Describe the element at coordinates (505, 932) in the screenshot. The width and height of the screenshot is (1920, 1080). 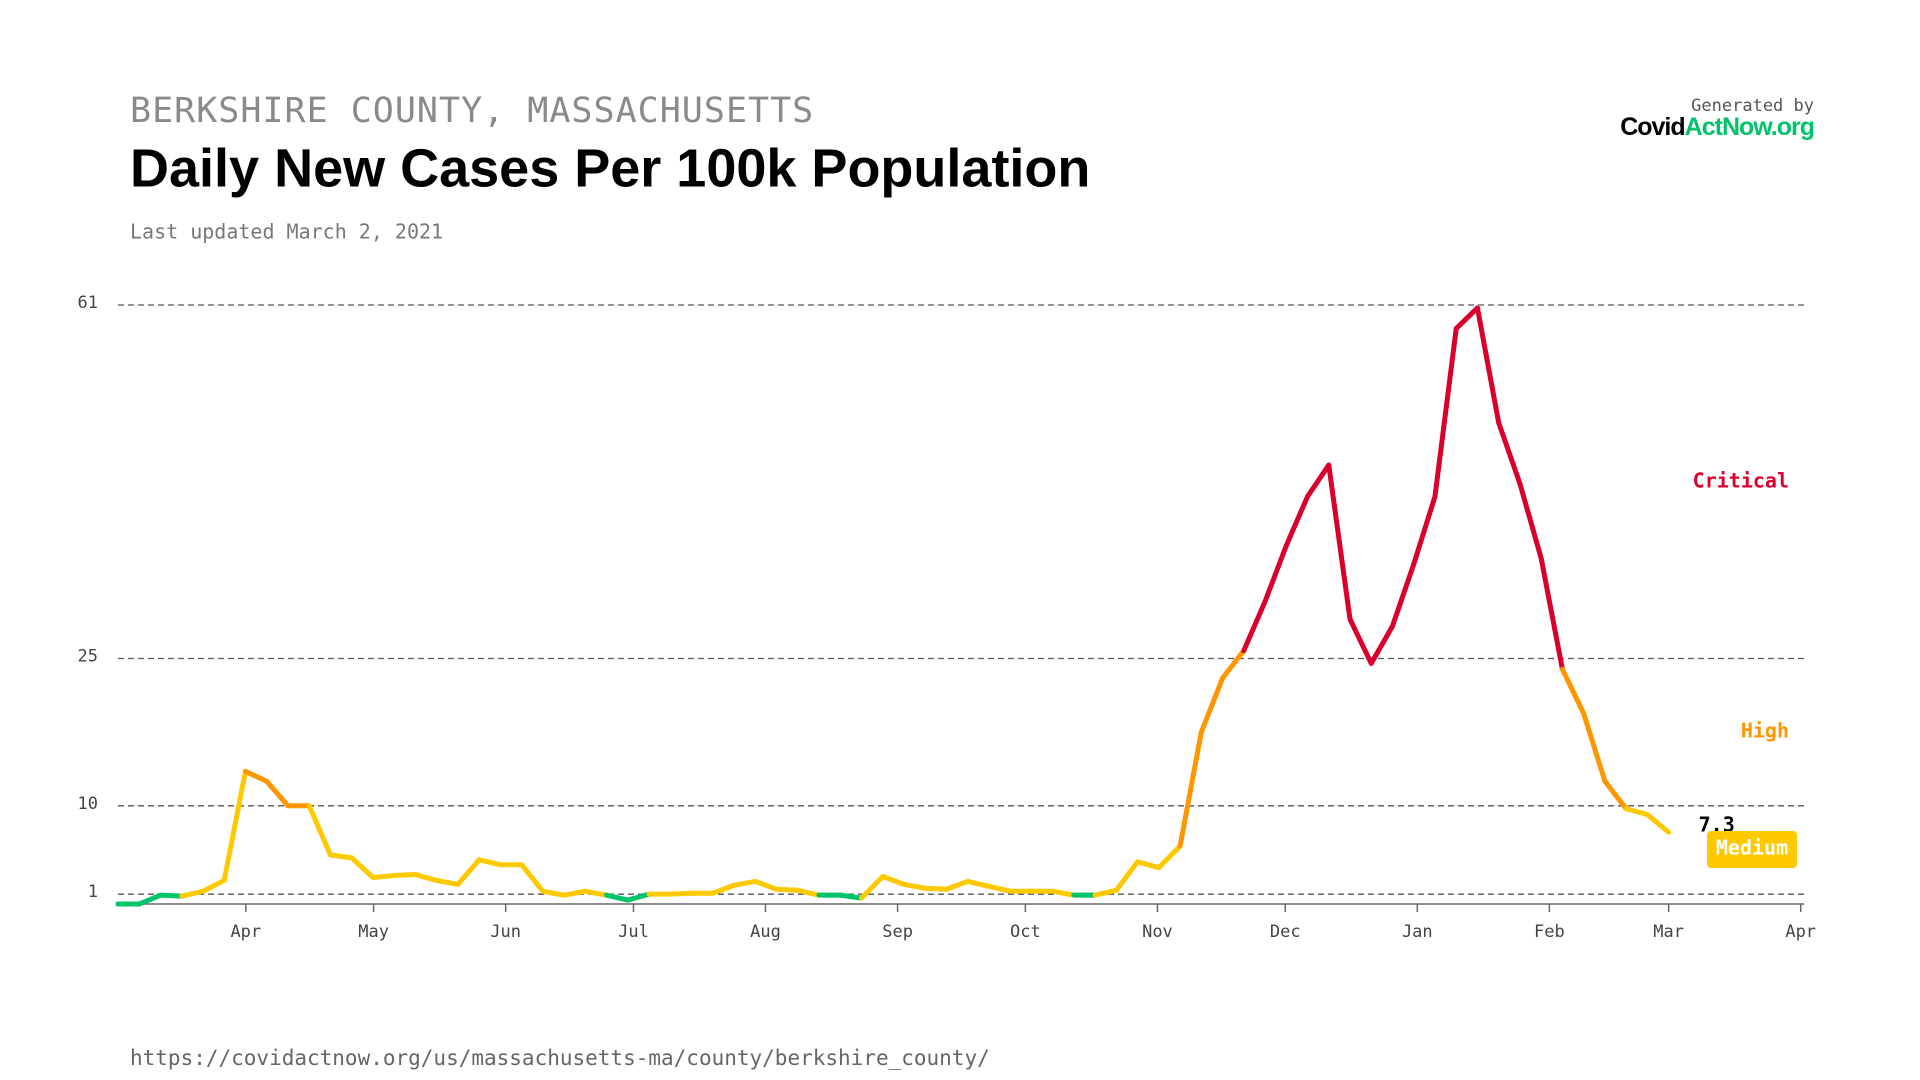
I see `x-tick-label: Jun` at that location.